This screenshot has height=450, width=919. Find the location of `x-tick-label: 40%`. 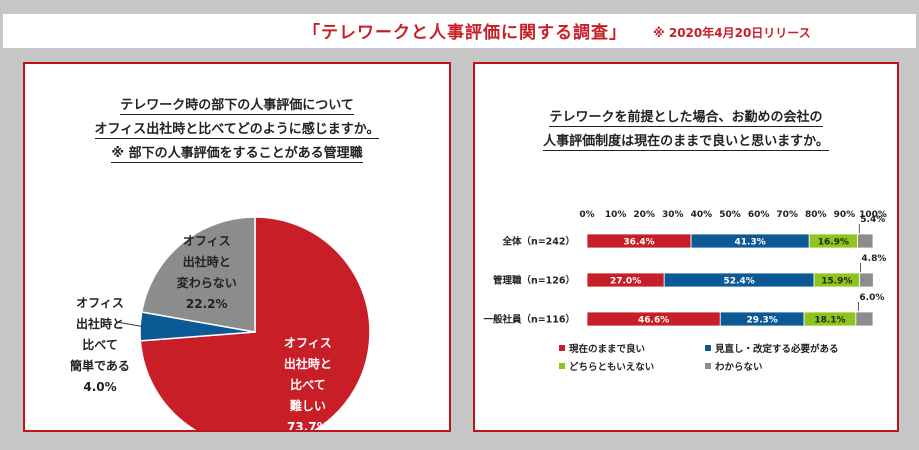

x-tick-label: 40% is located at coordinates (702, 215).